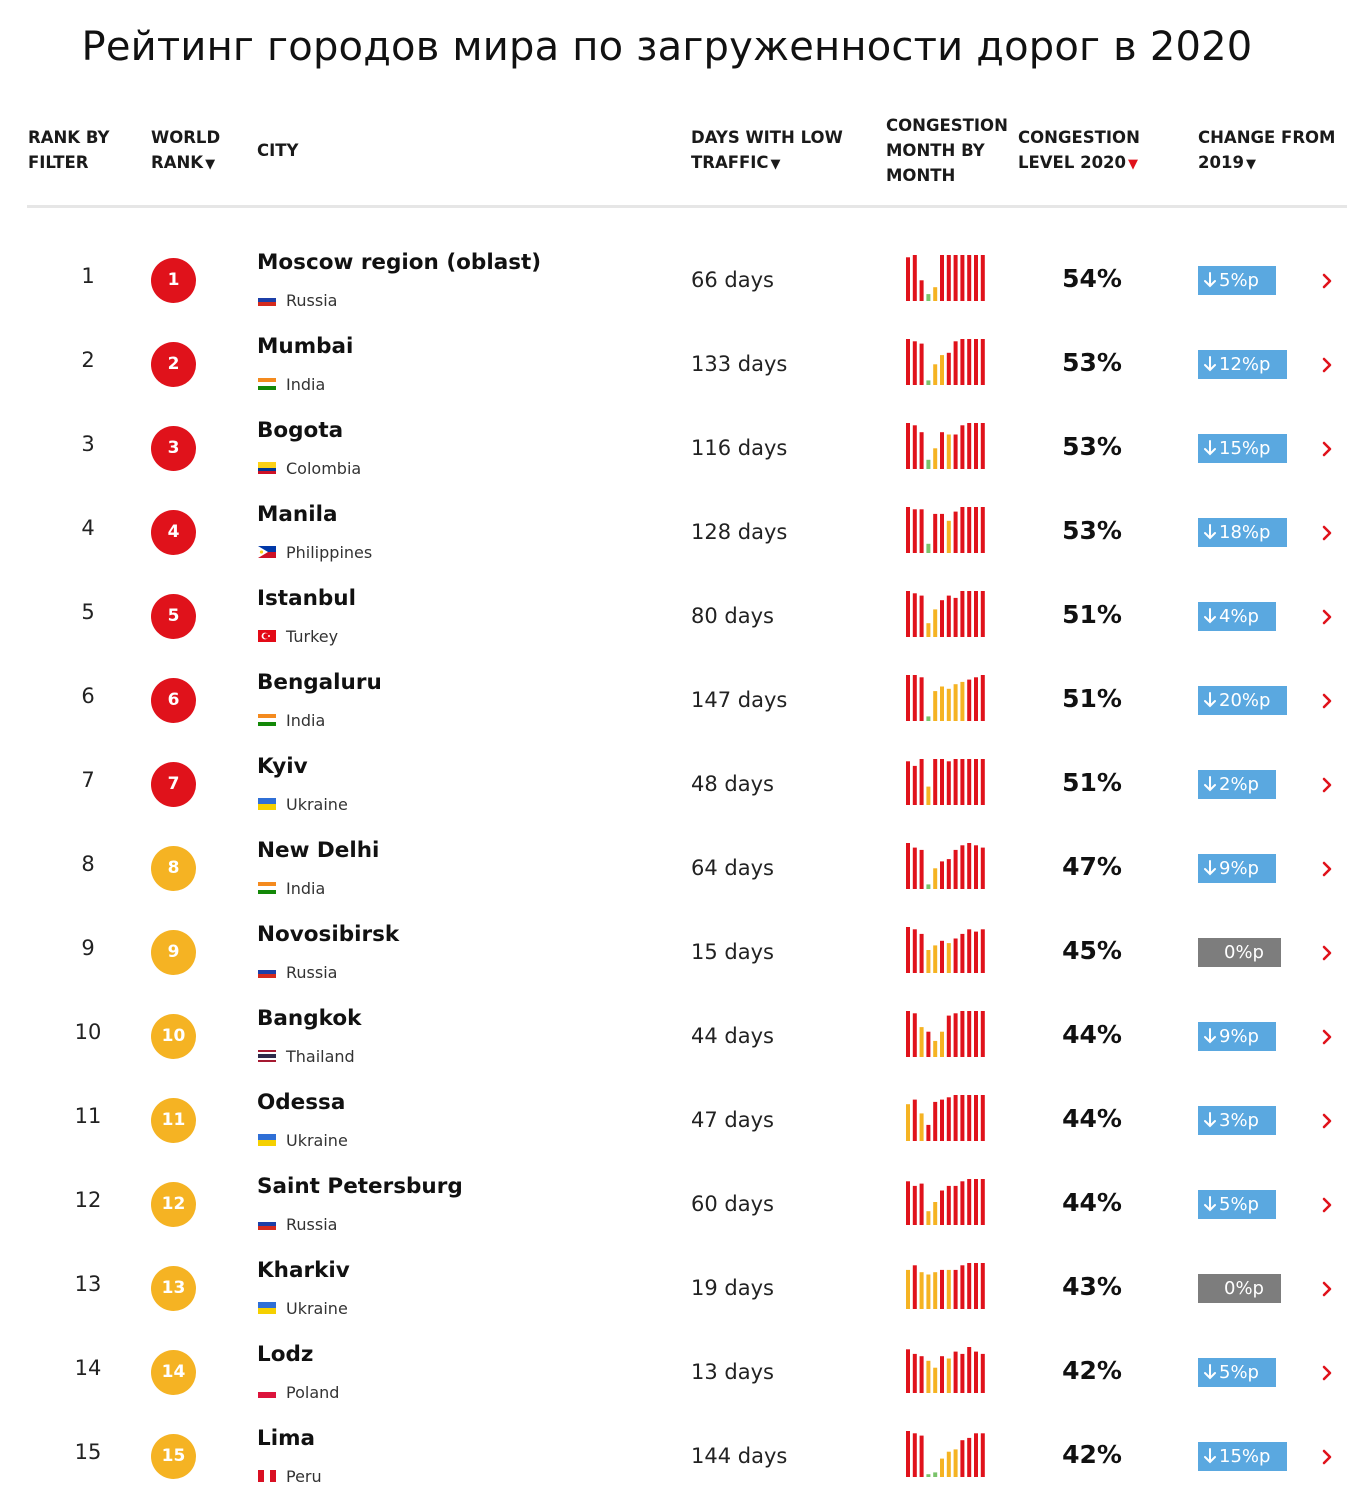 The image size is (1354, 1495). I want to click on city-name: Lodz, so click(285, 1354).